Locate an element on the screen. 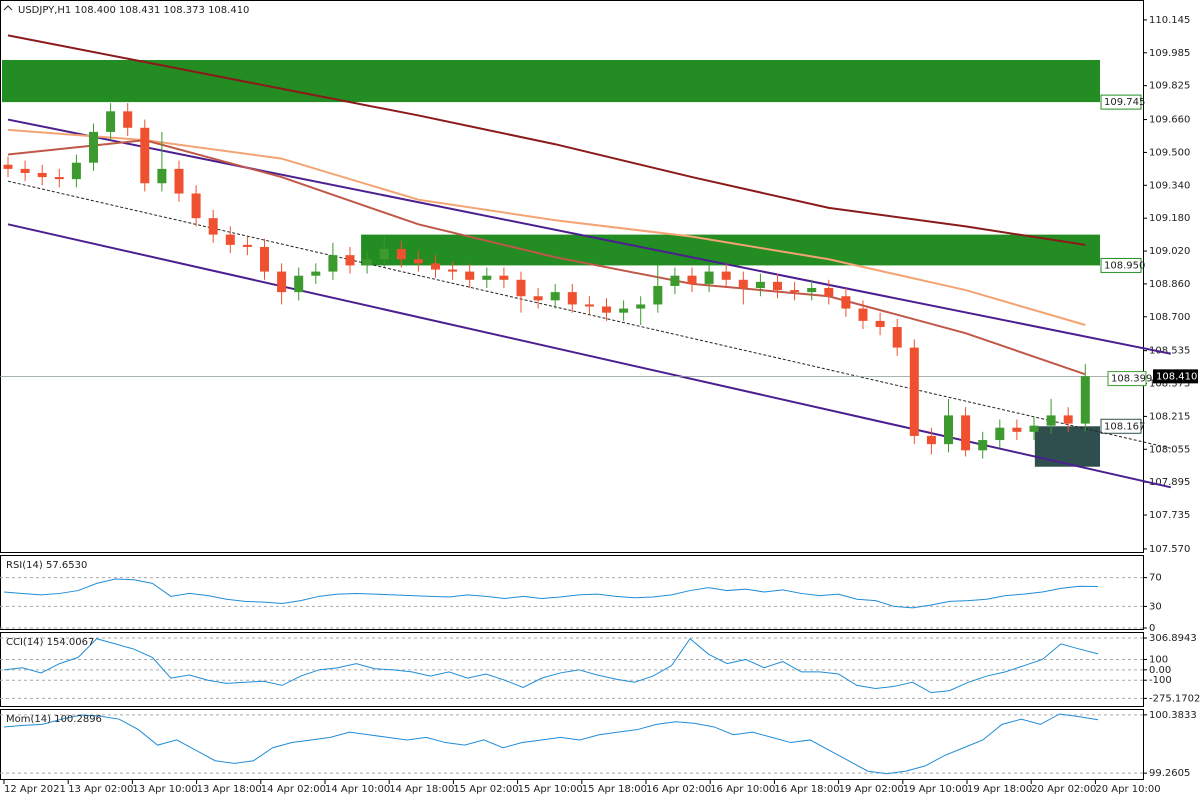  y-tick-label: 306.8943 is located at coordinates (1173, 638).